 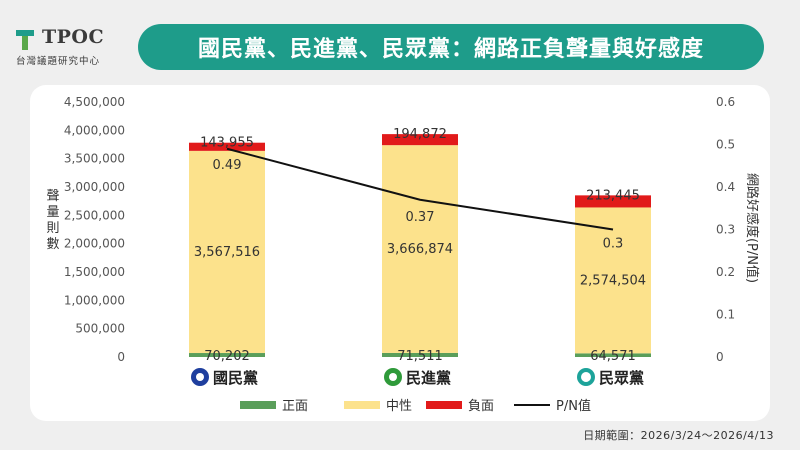 What do you see at coordinates (295, 406) in the screenshot?
I see `legend-label: 正面` at bounding box center [295, 406].